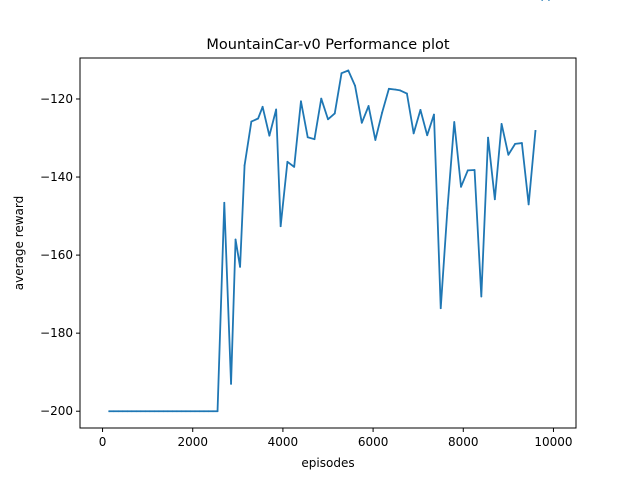 This screenshot has width=640, height=480. I want to click on x-tick-label: 0, so click(103, 442).